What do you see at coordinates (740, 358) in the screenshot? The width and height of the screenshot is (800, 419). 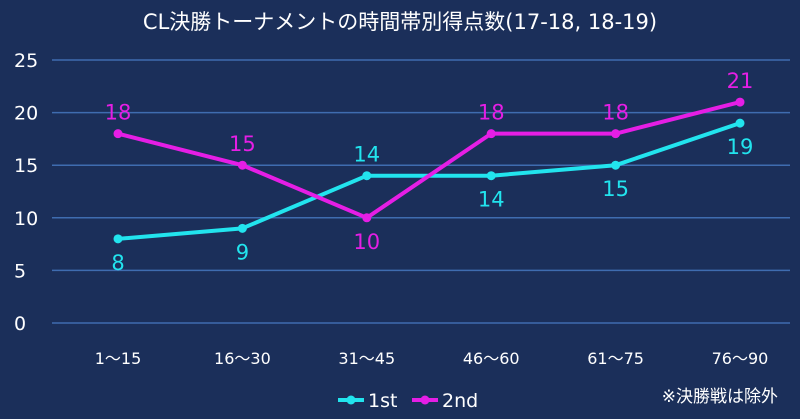 I see `x-tick-label-6: 76～90` at bounding box center [740, 358].